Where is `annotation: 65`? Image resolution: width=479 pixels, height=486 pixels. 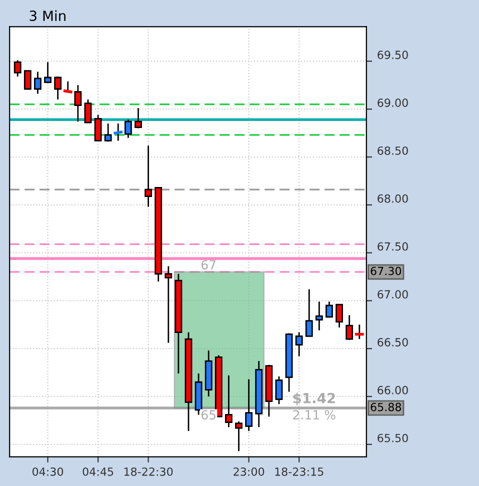 annotation: 65 is located at coordinates (209, 415).